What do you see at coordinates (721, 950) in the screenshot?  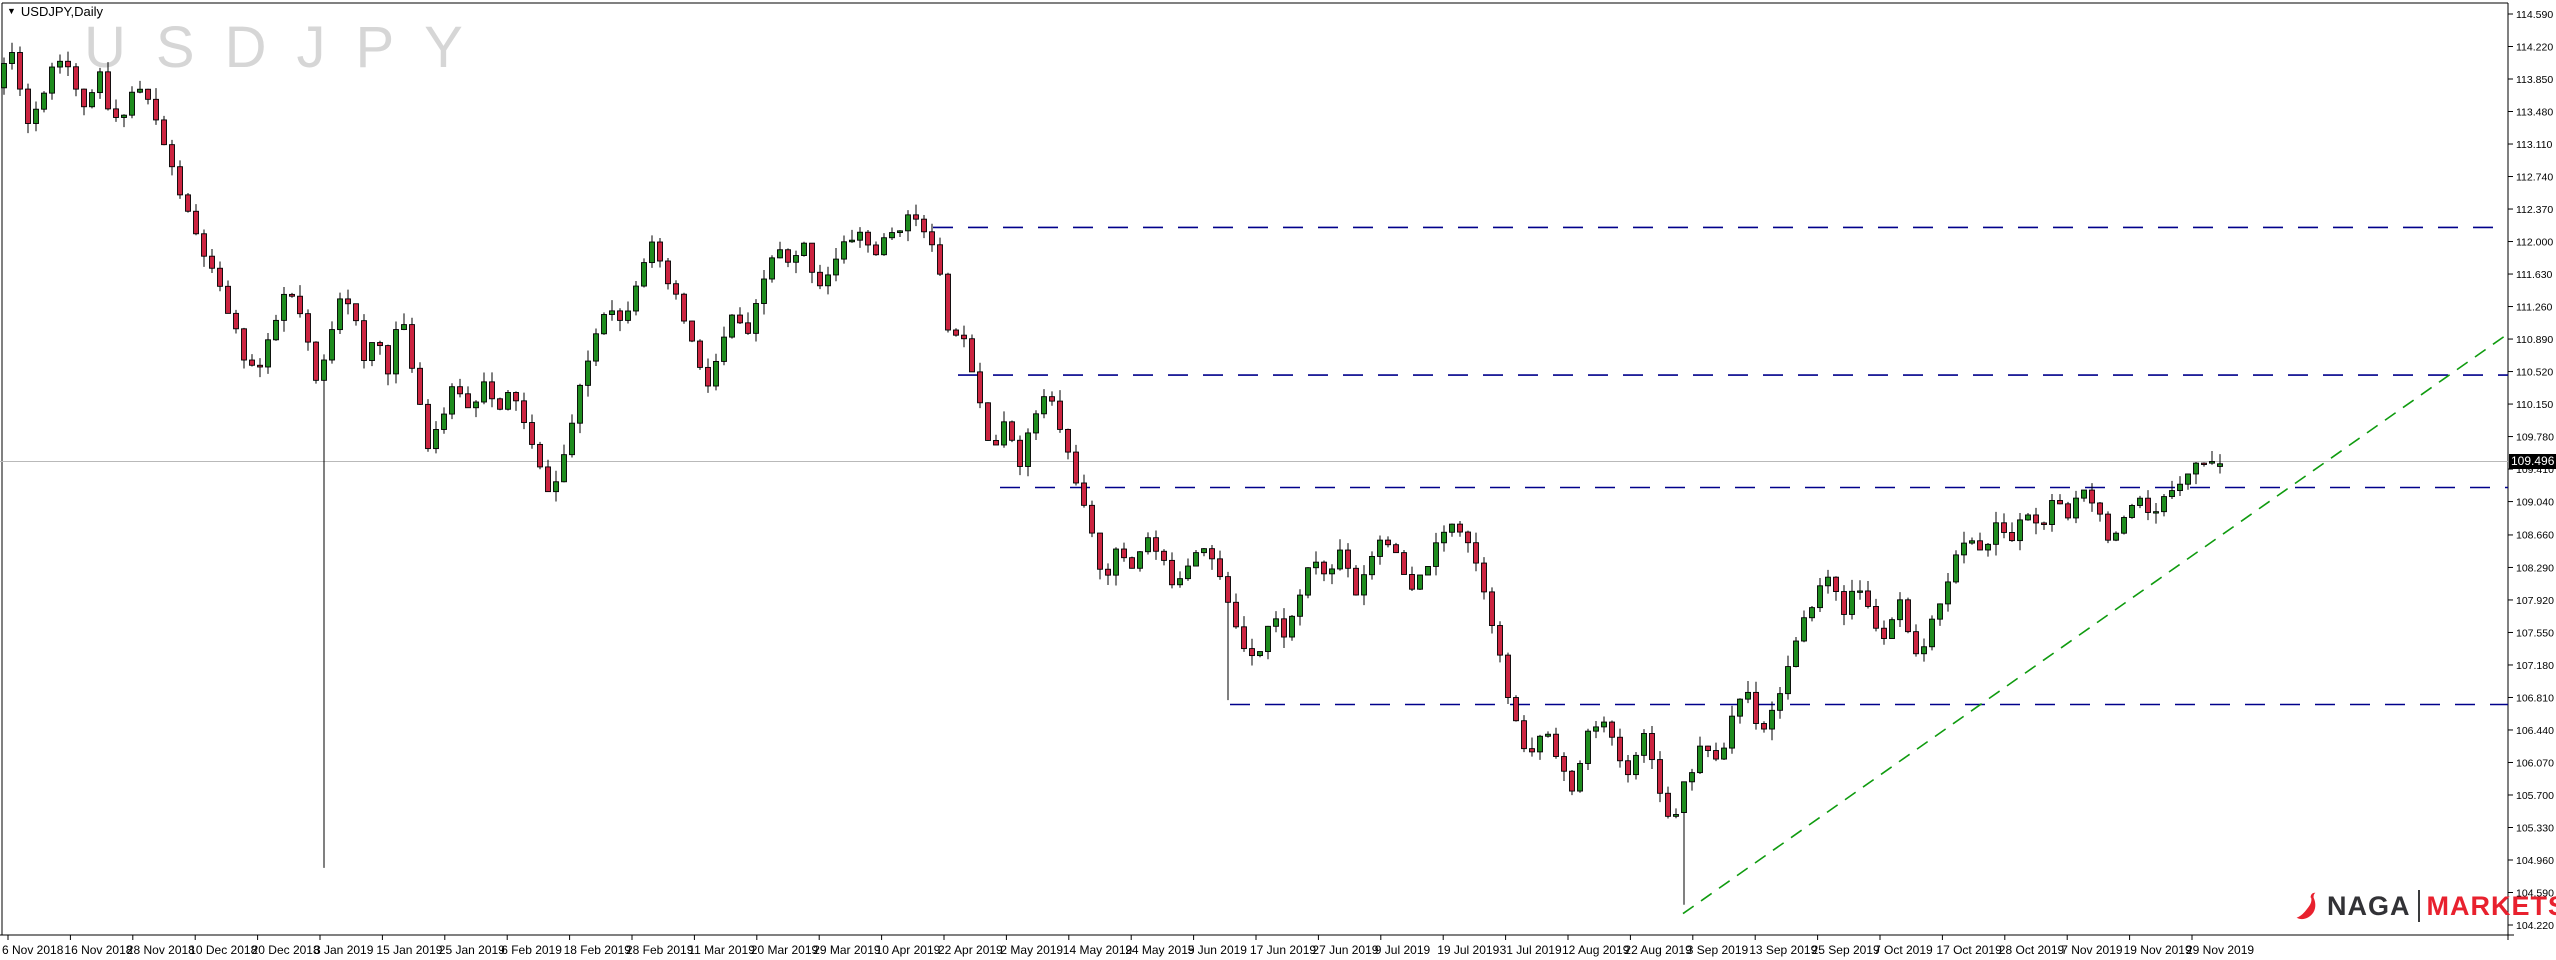 I see `date-tick-label: 11 Mar 2019` at bounding box center [721, 950].